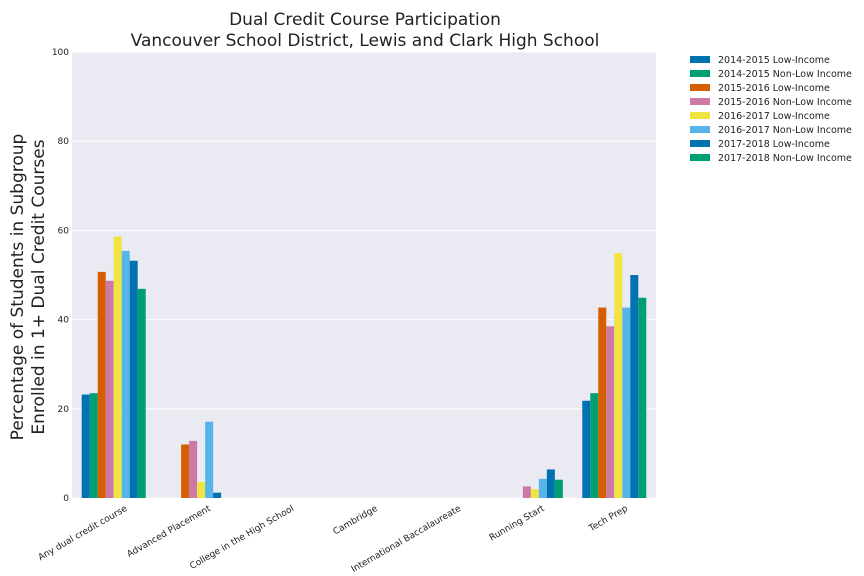 The image size is (864, 576). Describe the element at coordinates (517, 524) in the screenshot. I see `x-tick-label: Running Start` at that location.